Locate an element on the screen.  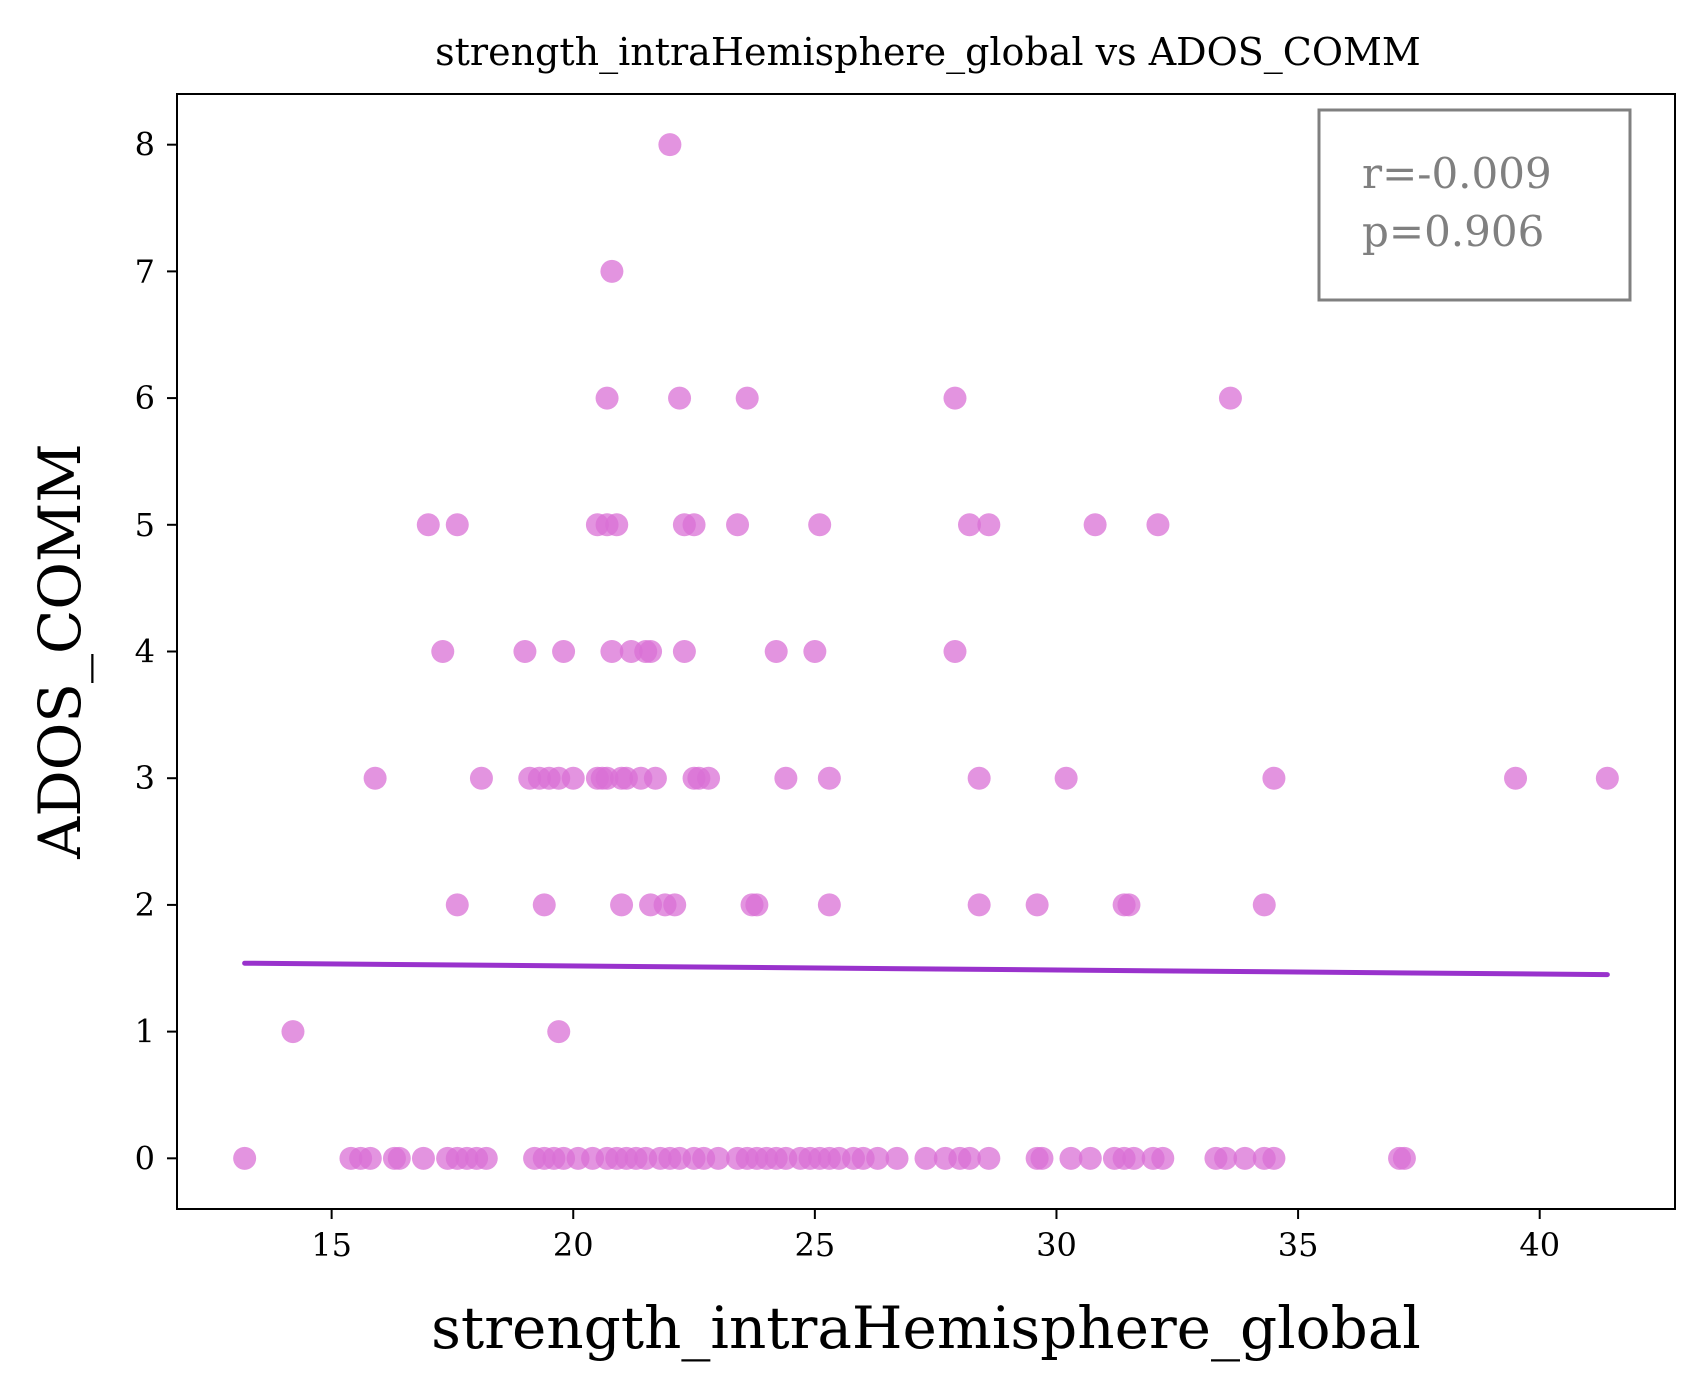
stats-p-value: p=0.906 is located at coordinates (1453, 231).